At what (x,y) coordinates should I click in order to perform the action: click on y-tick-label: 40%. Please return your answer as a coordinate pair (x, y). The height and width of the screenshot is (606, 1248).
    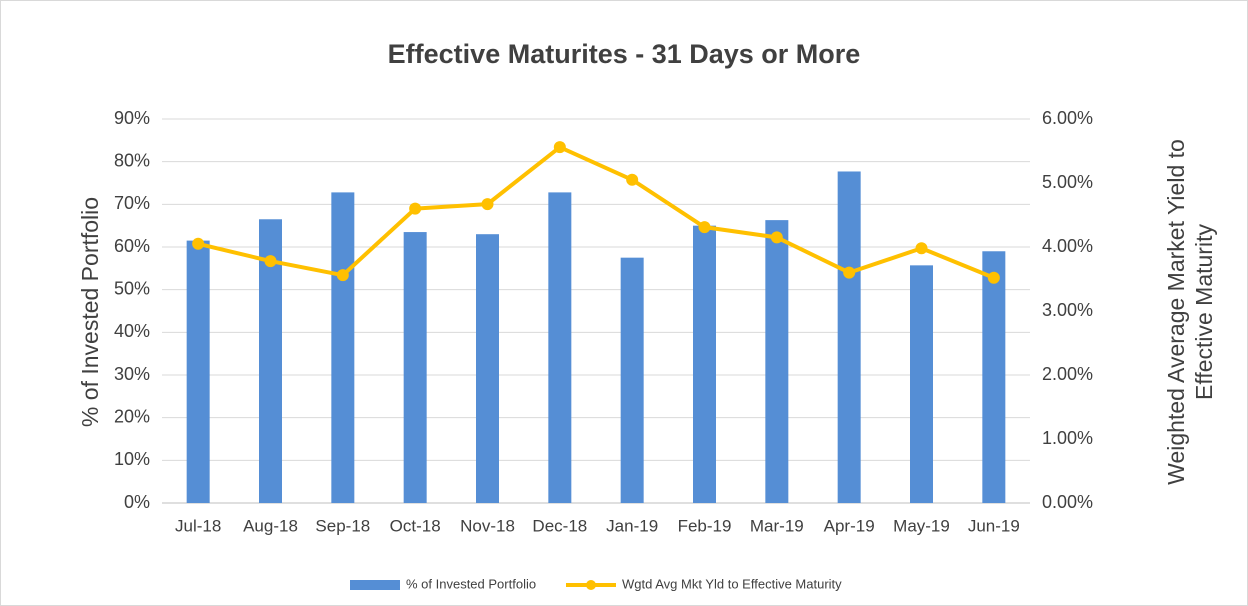
    Looking at the image, I should click on (132, 331).